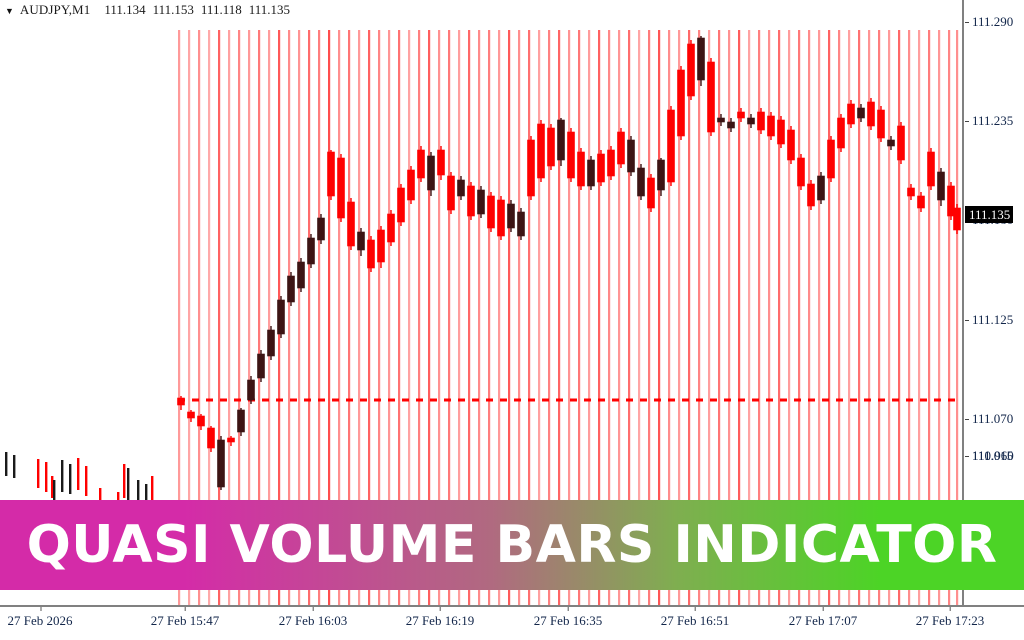 The height and width of the screenshot is (640, 1024). What do you see at coordinates (197, 10) in the screenshot?
I see `ohlc-values: 111.134 111.153 111.118 111.135` at bounding box center [197, 10].